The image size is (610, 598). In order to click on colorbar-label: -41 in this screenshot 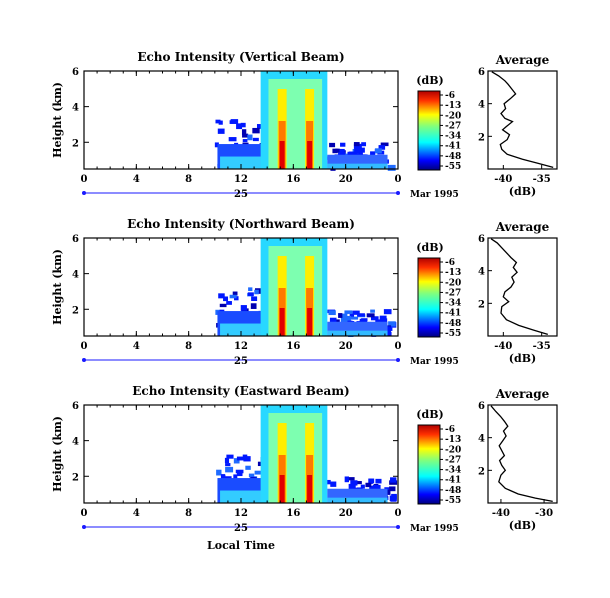, I will do `click(453, 147)`.